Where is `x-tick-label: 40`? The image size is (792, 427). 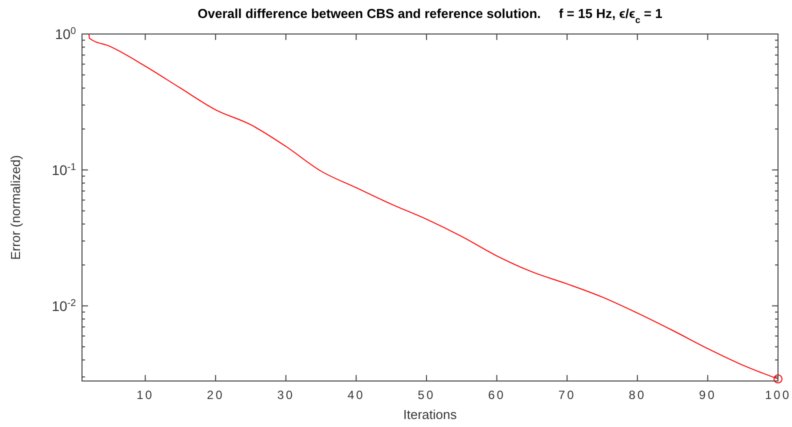
x-tick-label: 40 is located at coordinates (356, 395).